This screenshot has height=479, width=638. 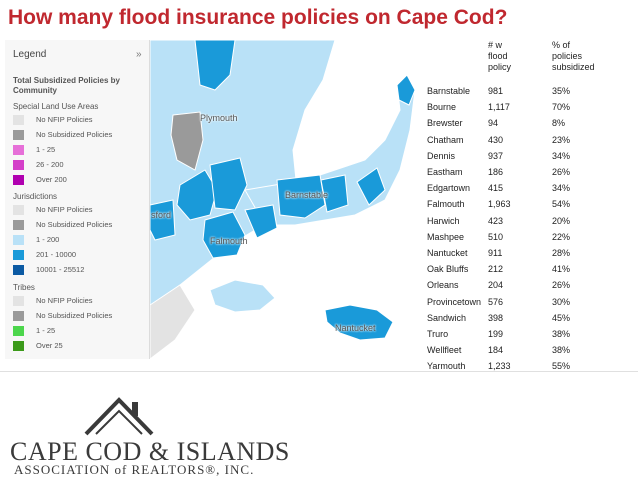 What do you see at coordinates (139, 54) in the screenshot?
I see `legend-close-icon: »` at bounding box center [139, 54].